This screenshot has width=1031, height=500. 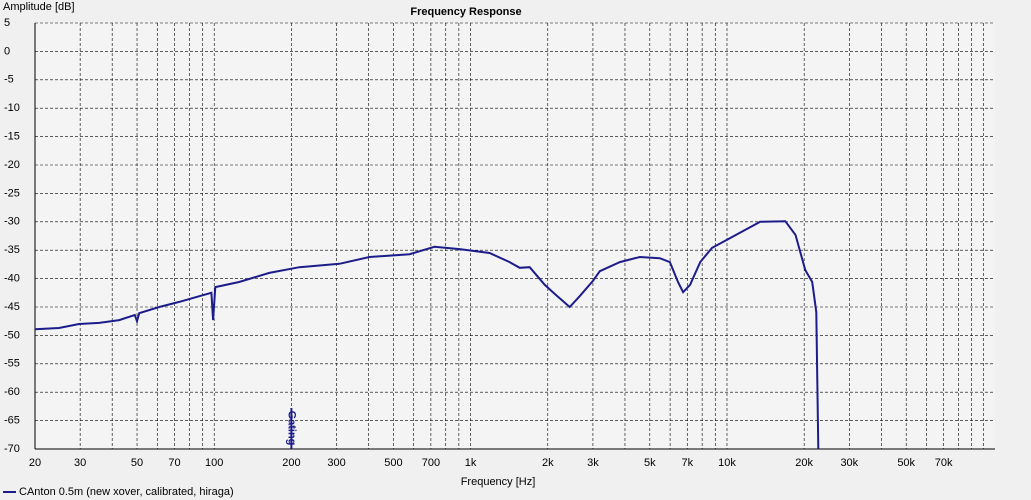 I want to click on y-tick-label: -45, so click(x=12, y=307).